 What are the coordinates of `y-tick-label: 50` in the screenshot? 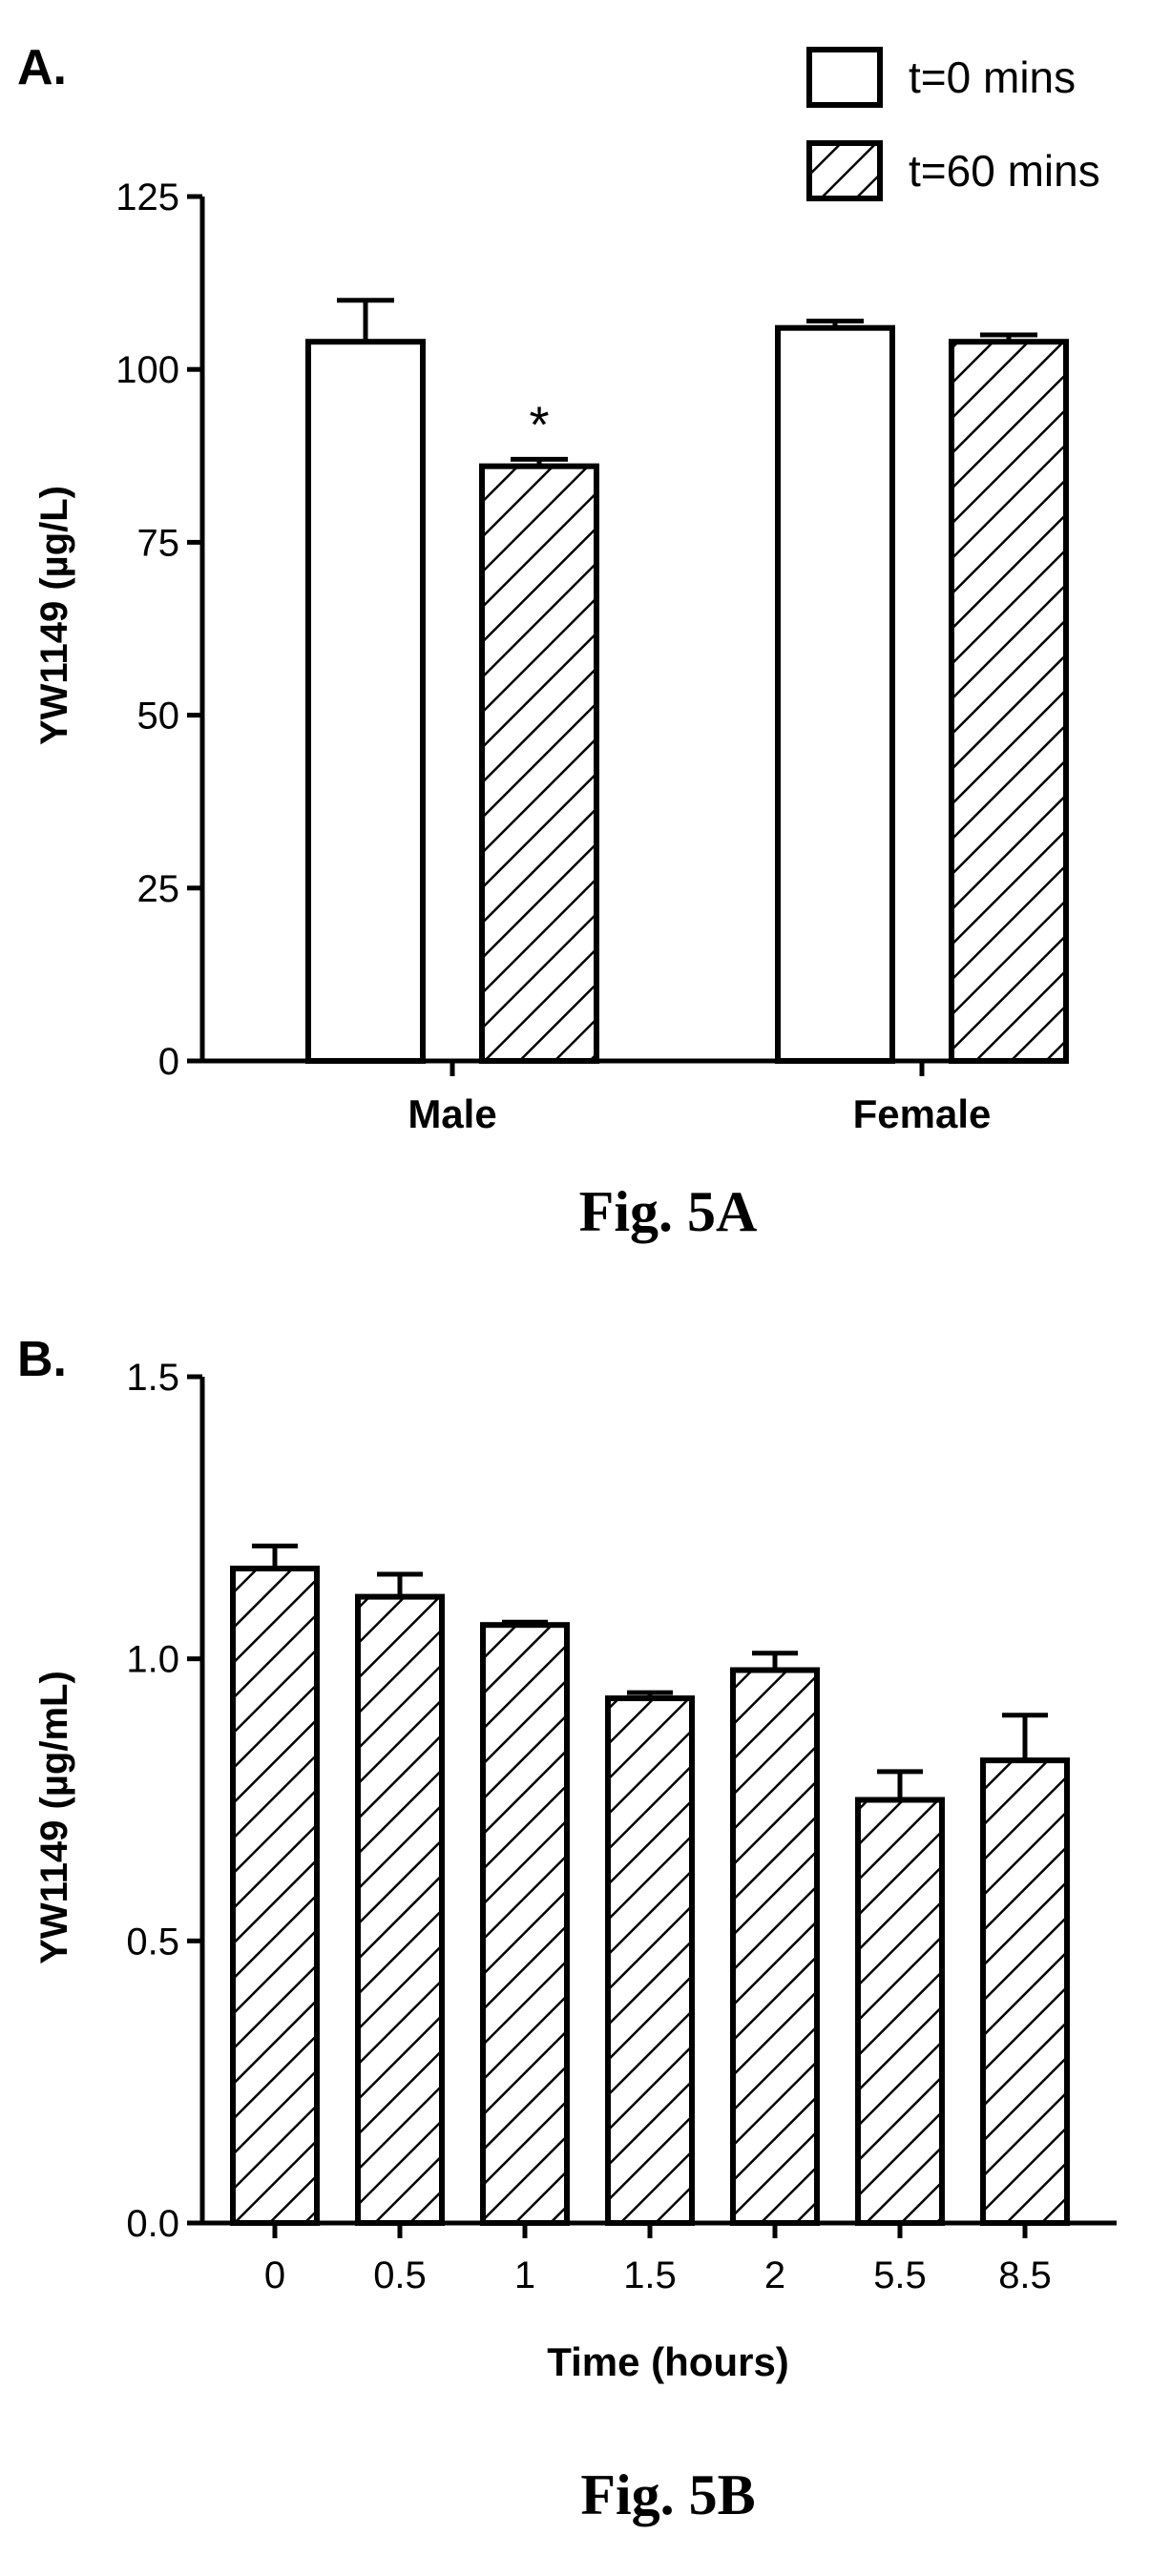 It's located at (158, 716).